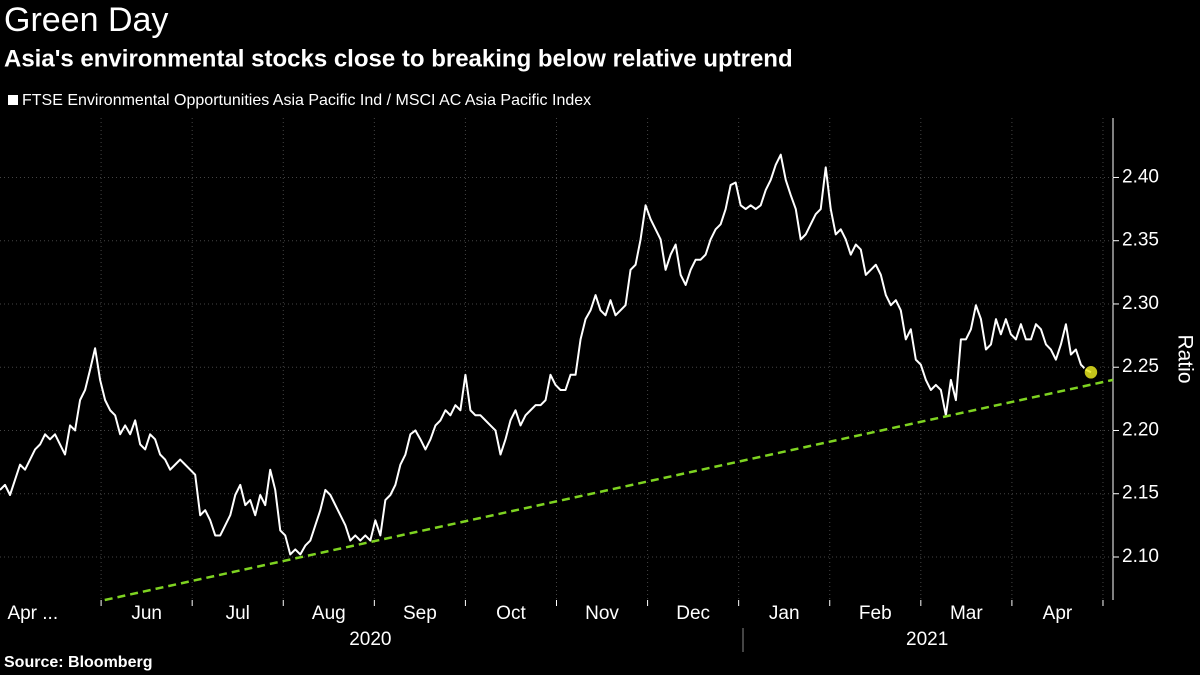 The height and width of the screenshot is (675, 1200). I want to click on y-tick-label: 2.35, so click(1140, 240).